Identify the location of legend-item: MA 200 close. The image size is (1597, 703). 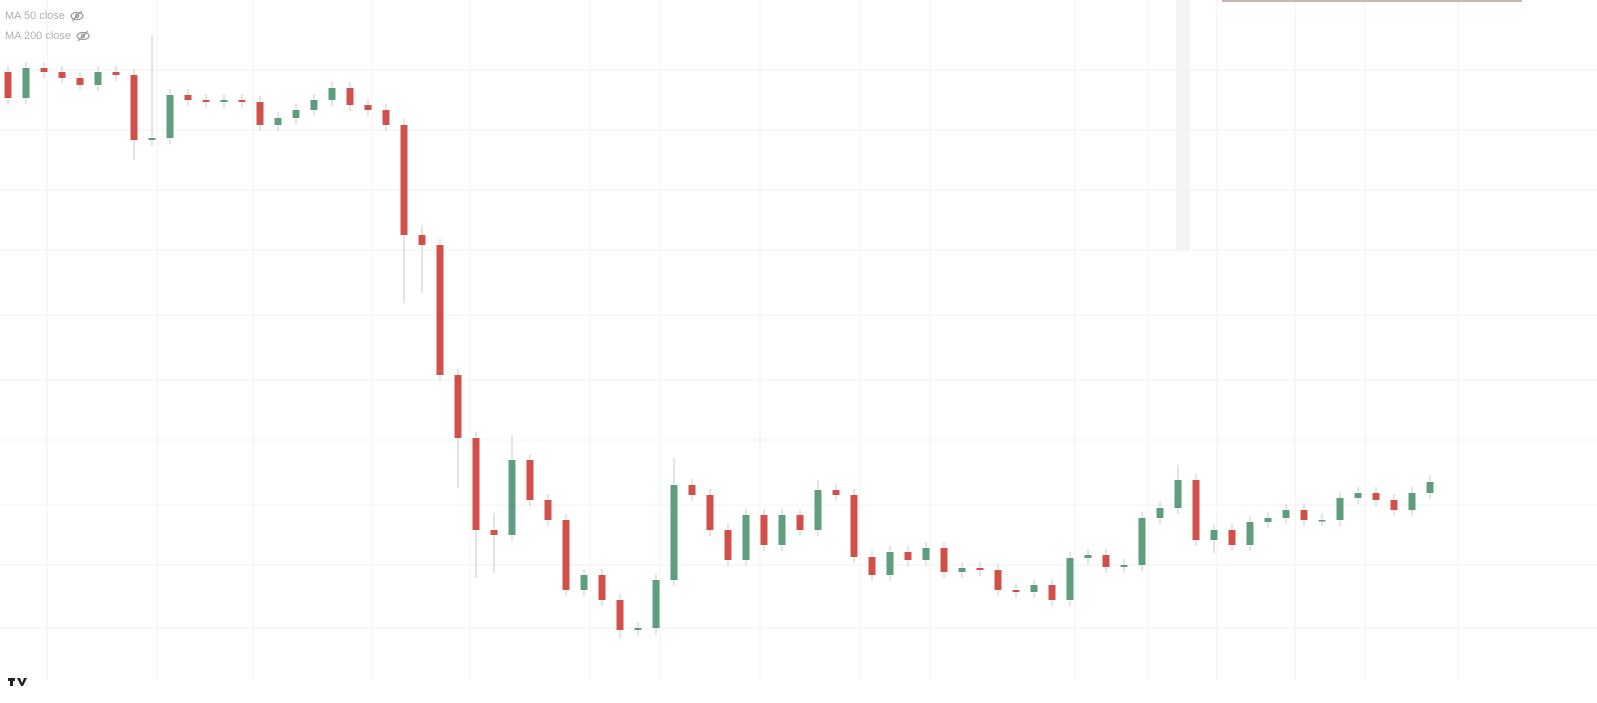
(38, 36).